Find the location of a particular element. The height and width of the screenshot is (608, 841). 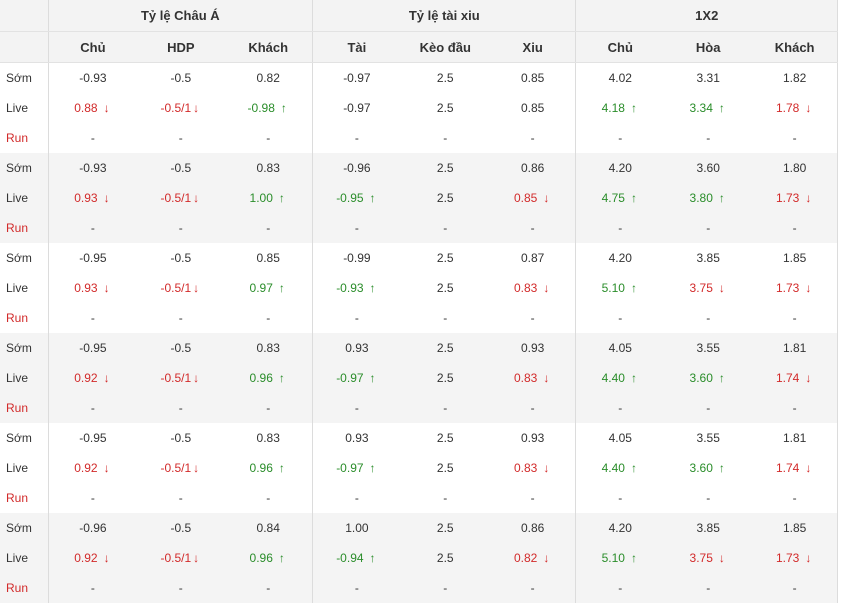

row-label-early: Sớm is located at coordinates (24, 257).